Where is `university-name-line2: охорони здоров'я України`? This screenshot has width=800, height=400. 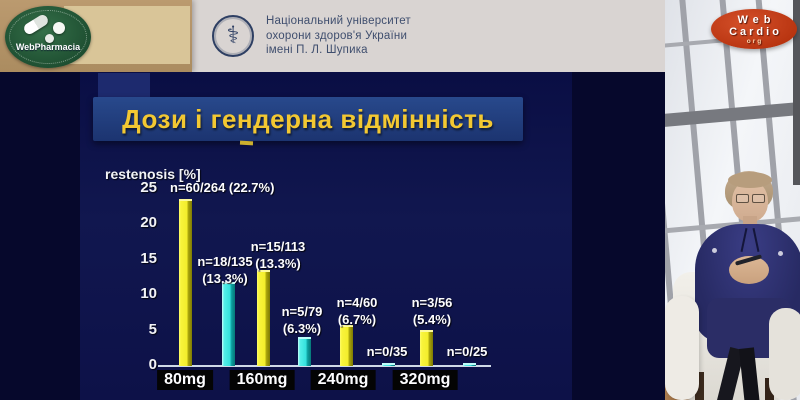 university-name-line2: охорони здоров'я України is located at coordinates (337, 35).